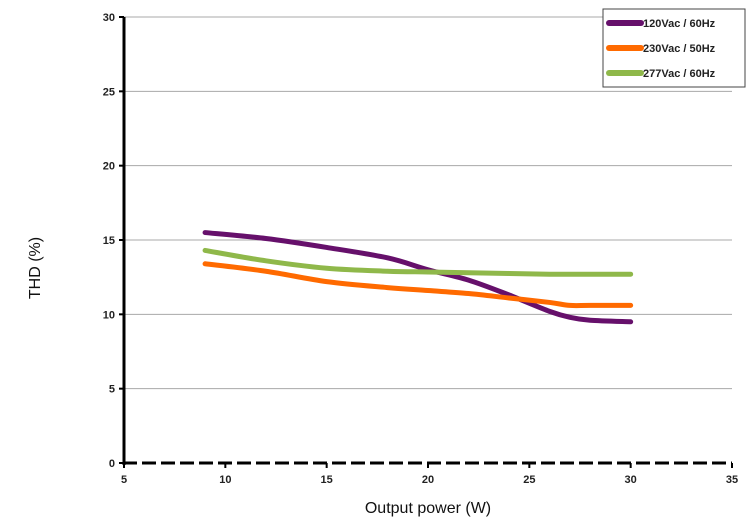 The width and height of the screenshot is (752, 521). I want to click on x-tick-label-15: 15, so click(327, 480).